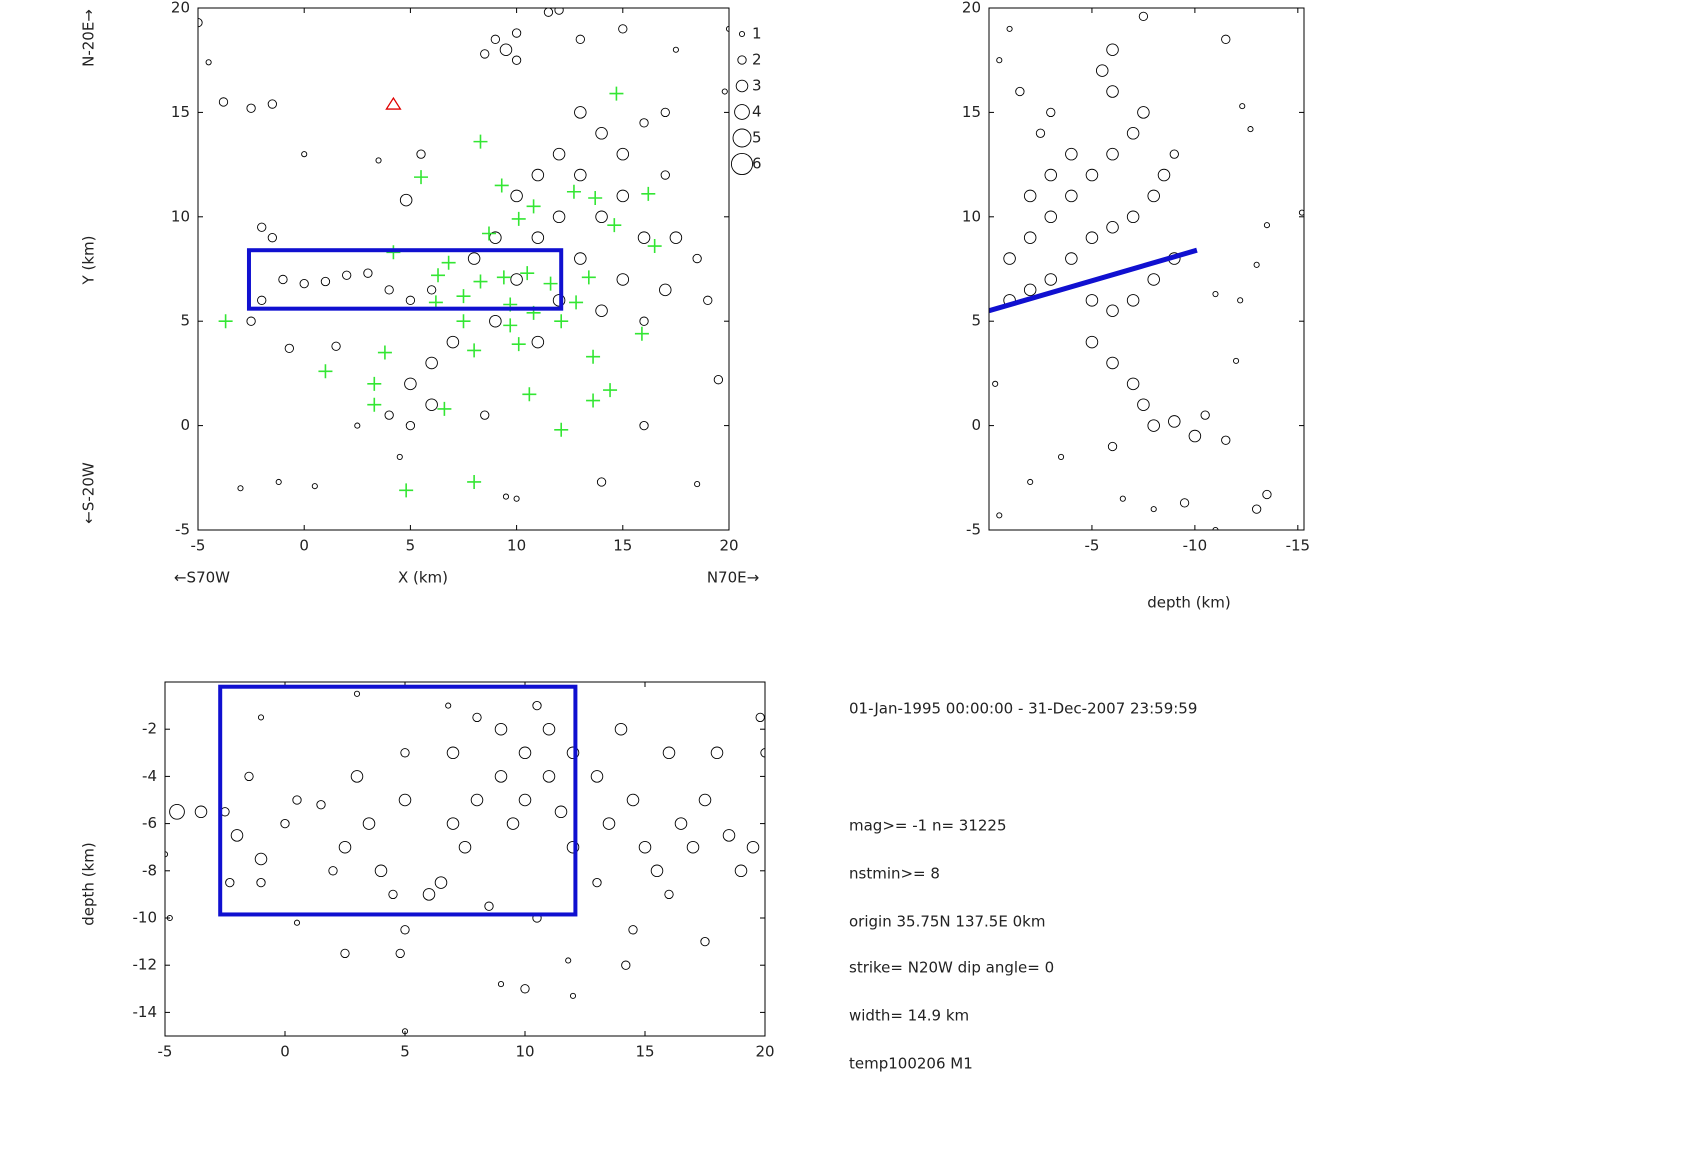  I want to click on info-text: origin 35.75N 137.5E 0km, so click(947, 922).